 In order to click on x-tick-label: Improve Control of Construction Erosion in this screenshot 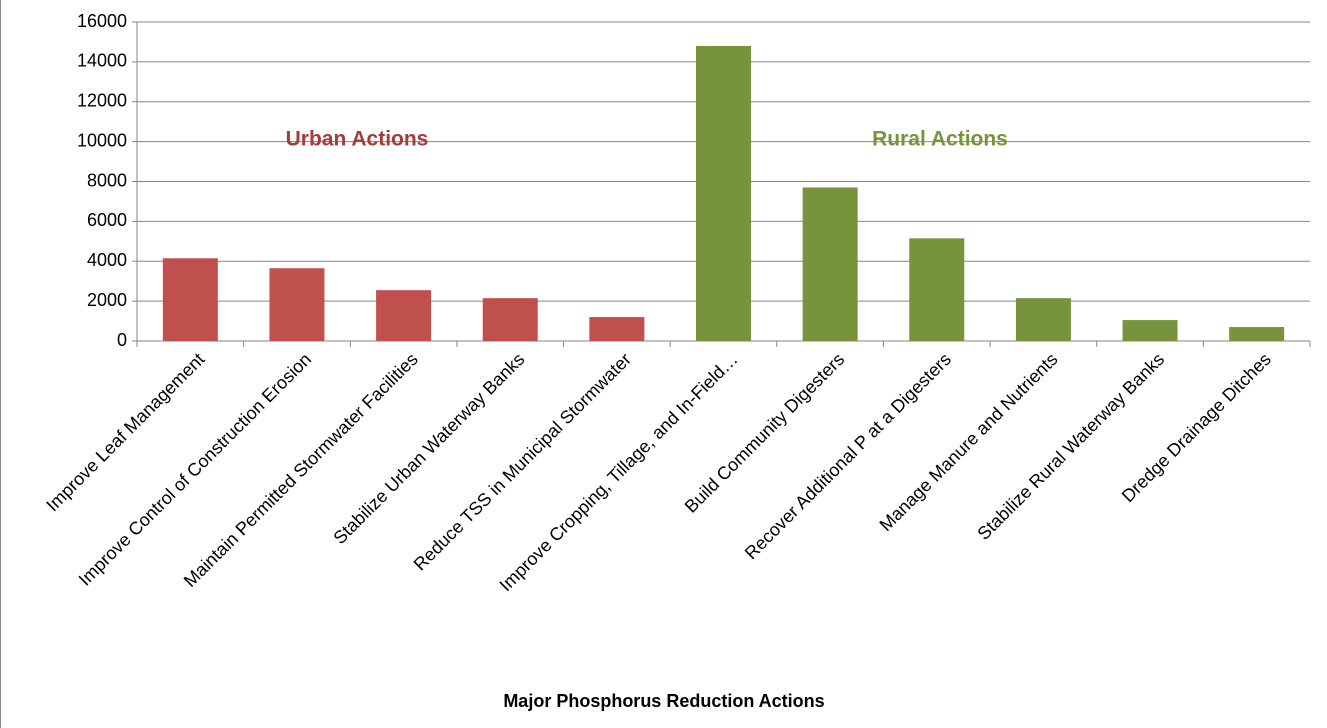, I will do `click(195, 469)`.